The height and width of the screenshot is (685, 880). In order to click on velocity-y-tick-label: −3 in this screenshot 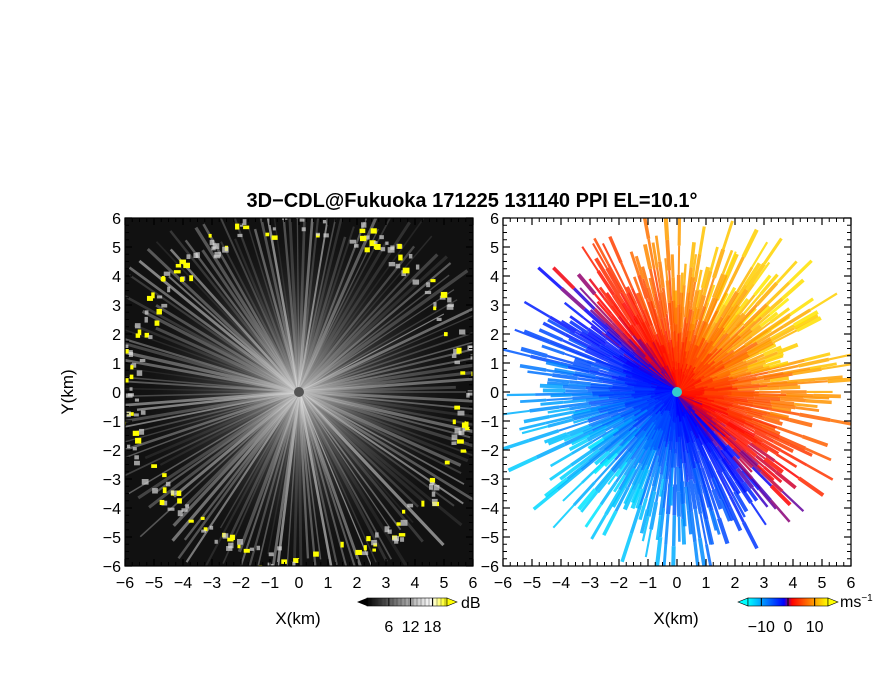, I will do `click(490, 480)`.